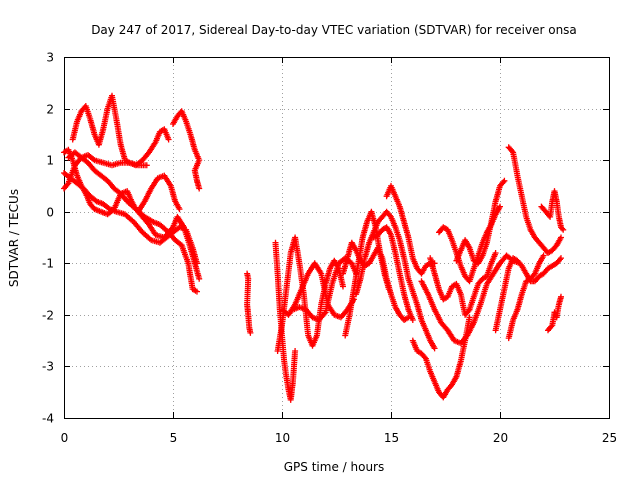 The height and width of the screenshot is (480, 640). I want to click on y-tick-label: -4, so click(48, 419).